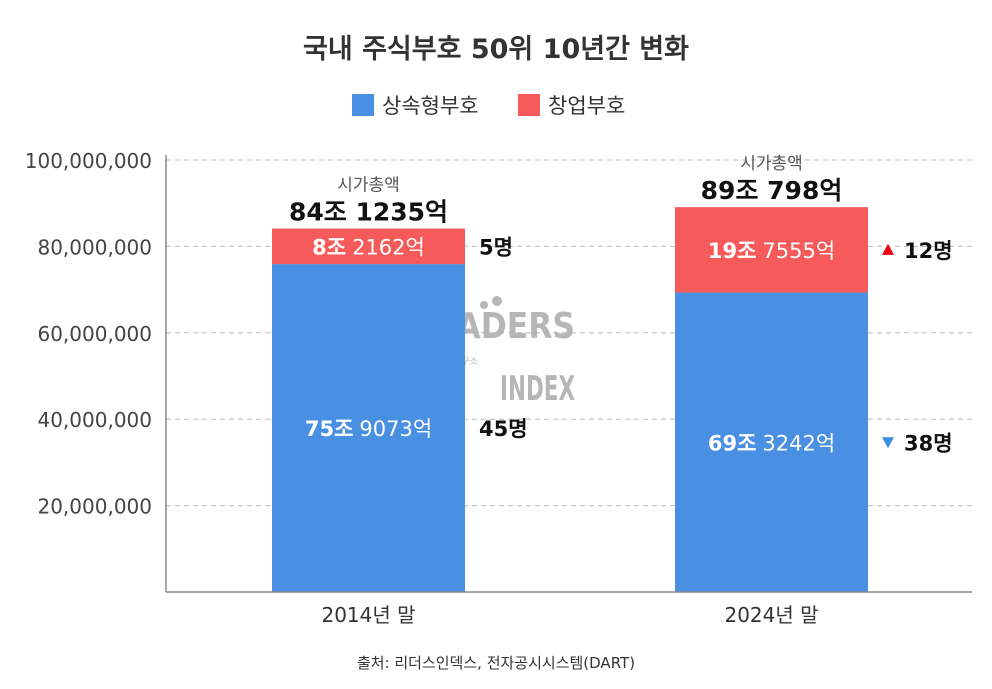  I want to click on count-label: 5명, so click(496, 247).